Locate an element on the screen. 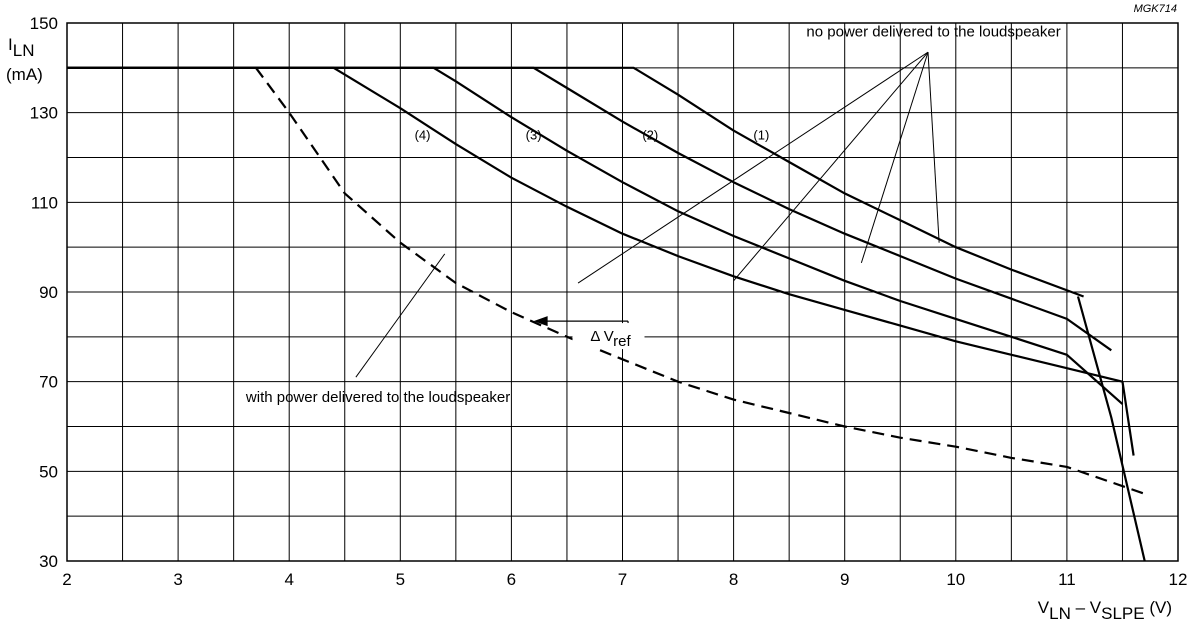 This screenshot has width=1193, height=625. y-tick-label: 90 is located at coordinates (48, 292).